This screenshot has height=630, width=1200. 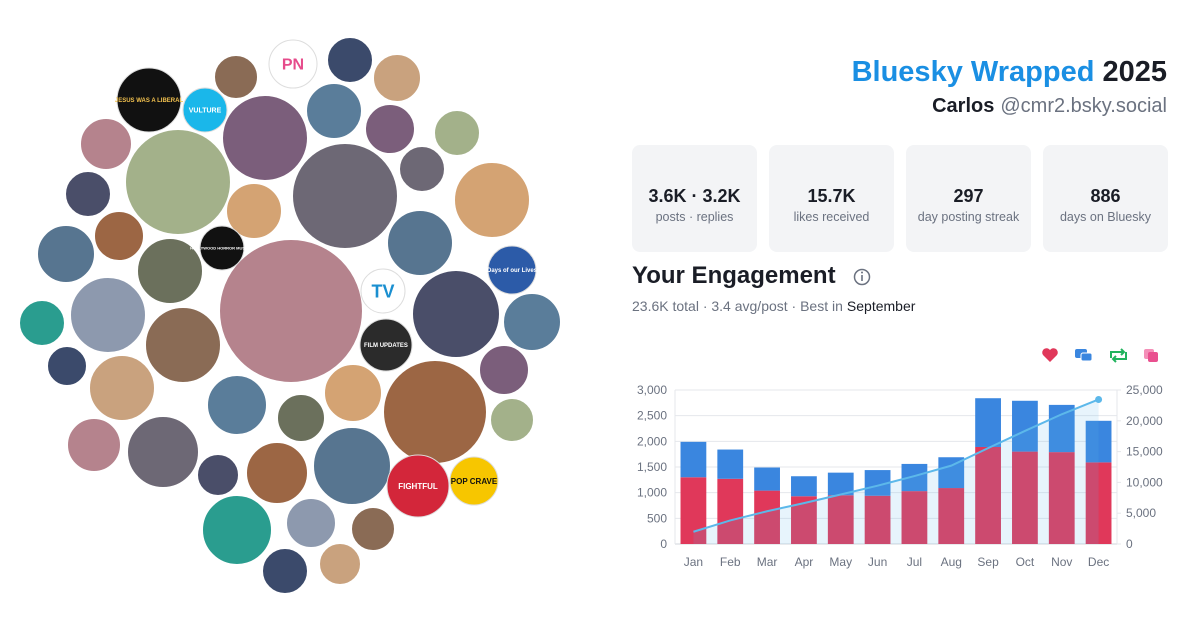 I want to click on x-tick-label: Nov, so click(x=1061, y=562).